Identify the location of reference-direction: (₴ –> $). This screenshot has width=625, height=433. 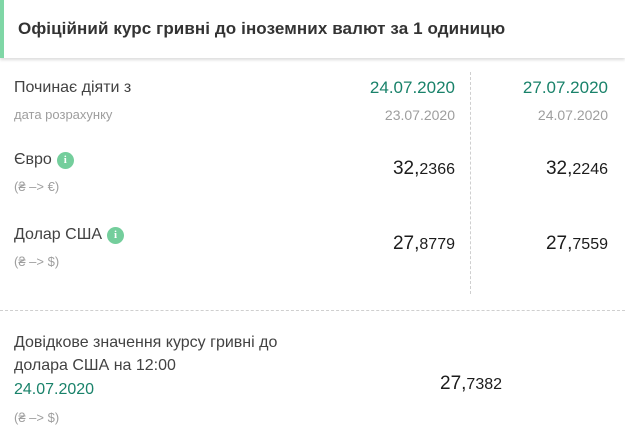
(37, 417).